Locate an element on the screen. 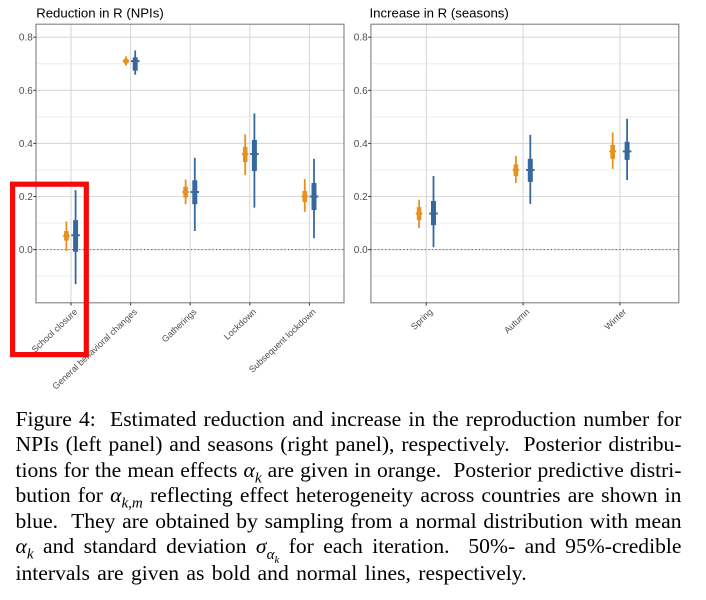  svg-text: Reduction in R (NPIs) is located at coordinates (100, 13).